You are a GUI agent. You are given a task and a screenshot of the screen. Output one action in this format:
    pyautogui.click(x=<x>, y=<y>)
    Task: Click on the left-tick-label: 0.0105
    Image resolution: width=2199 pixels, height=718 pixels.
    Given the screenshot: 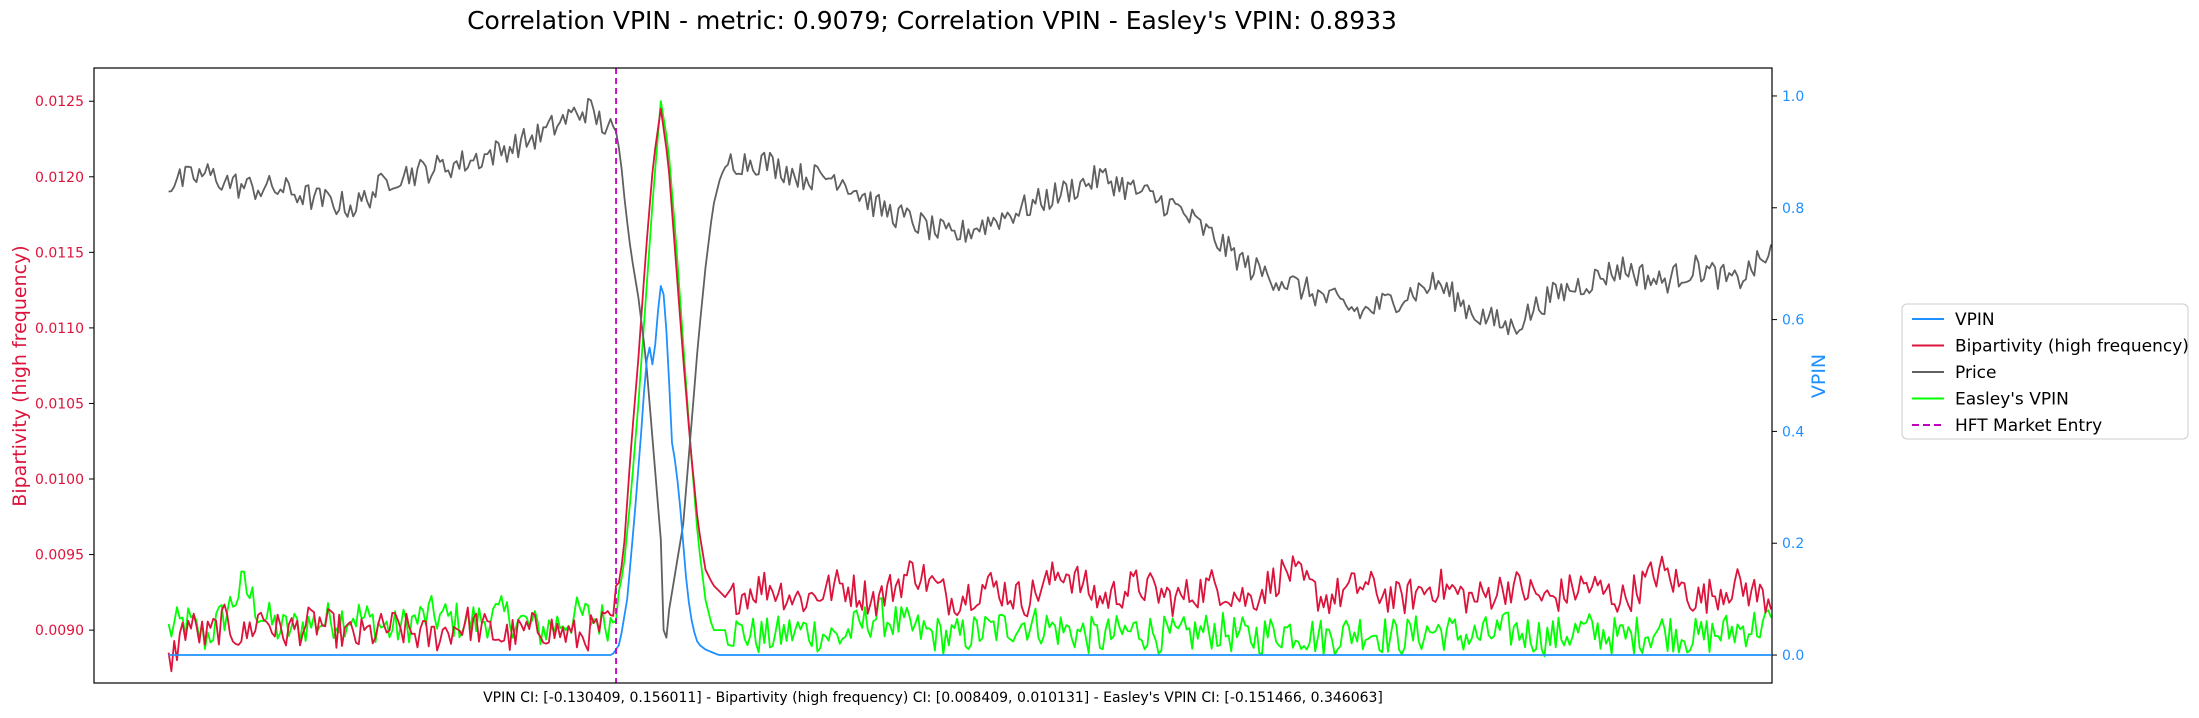 What is the action you would take?
    pyautogui.click(x=59, y=404)
    